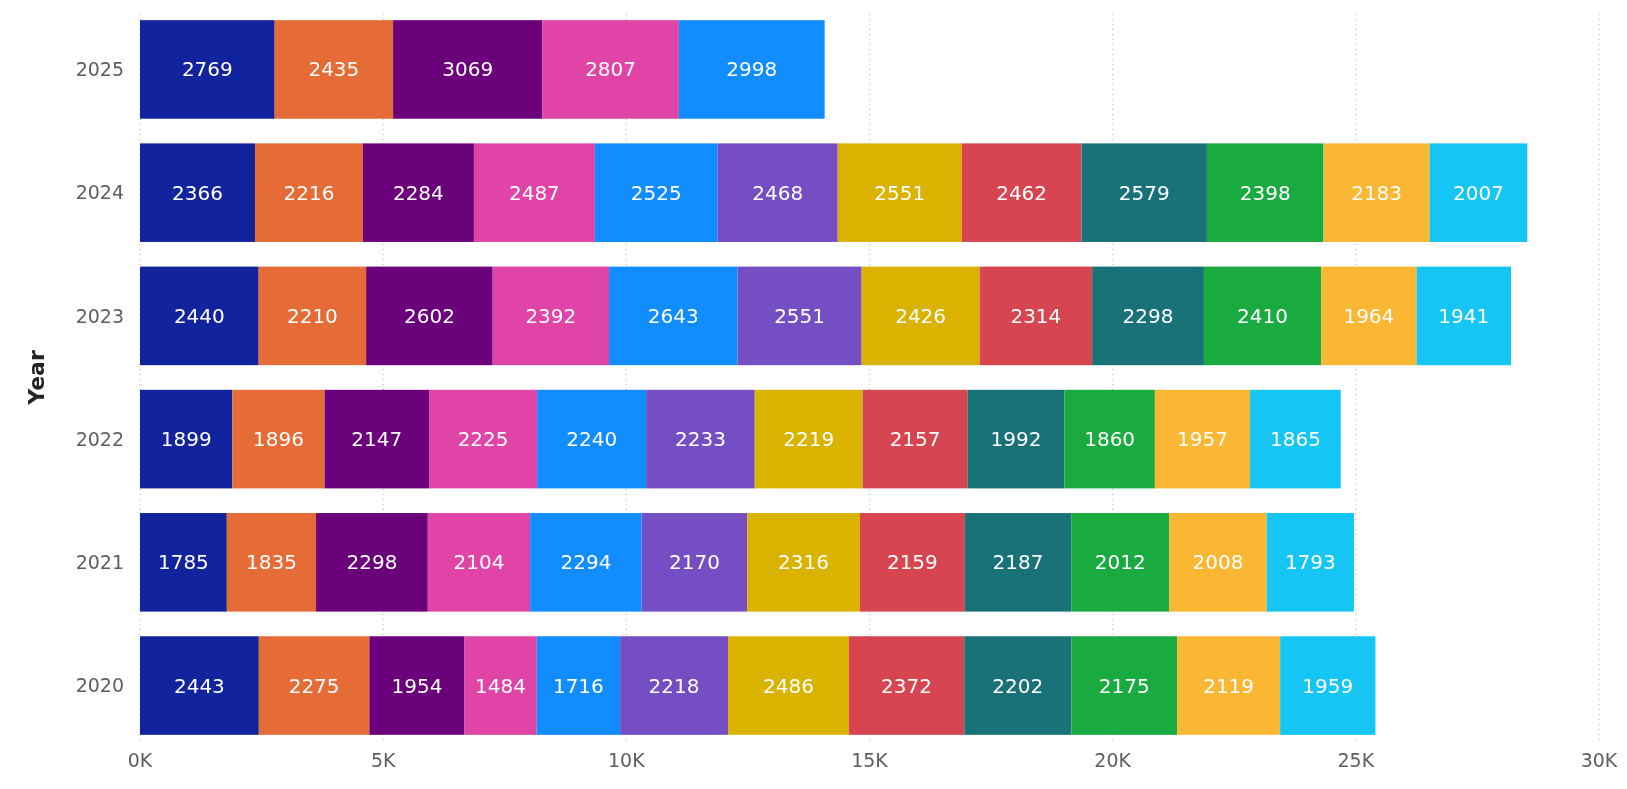 The image size is (1627, 789). Describe the element at coordinates (1328, 685) in the screenshot. I see `data-label: 1959` at that location.